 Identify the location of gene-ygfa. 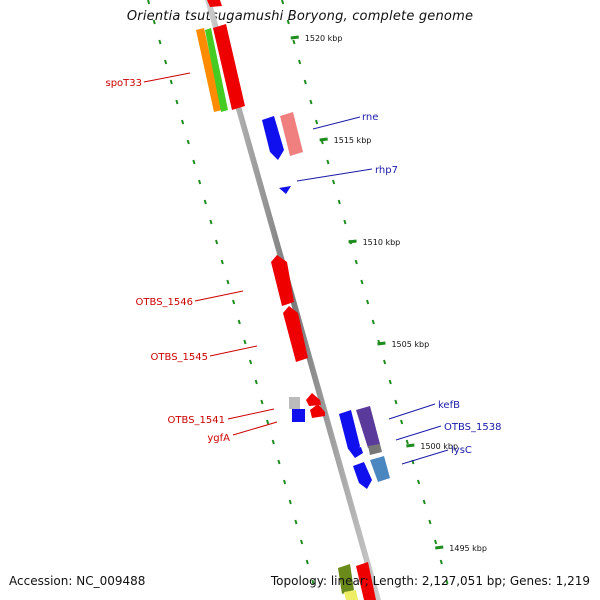
(317, 411).